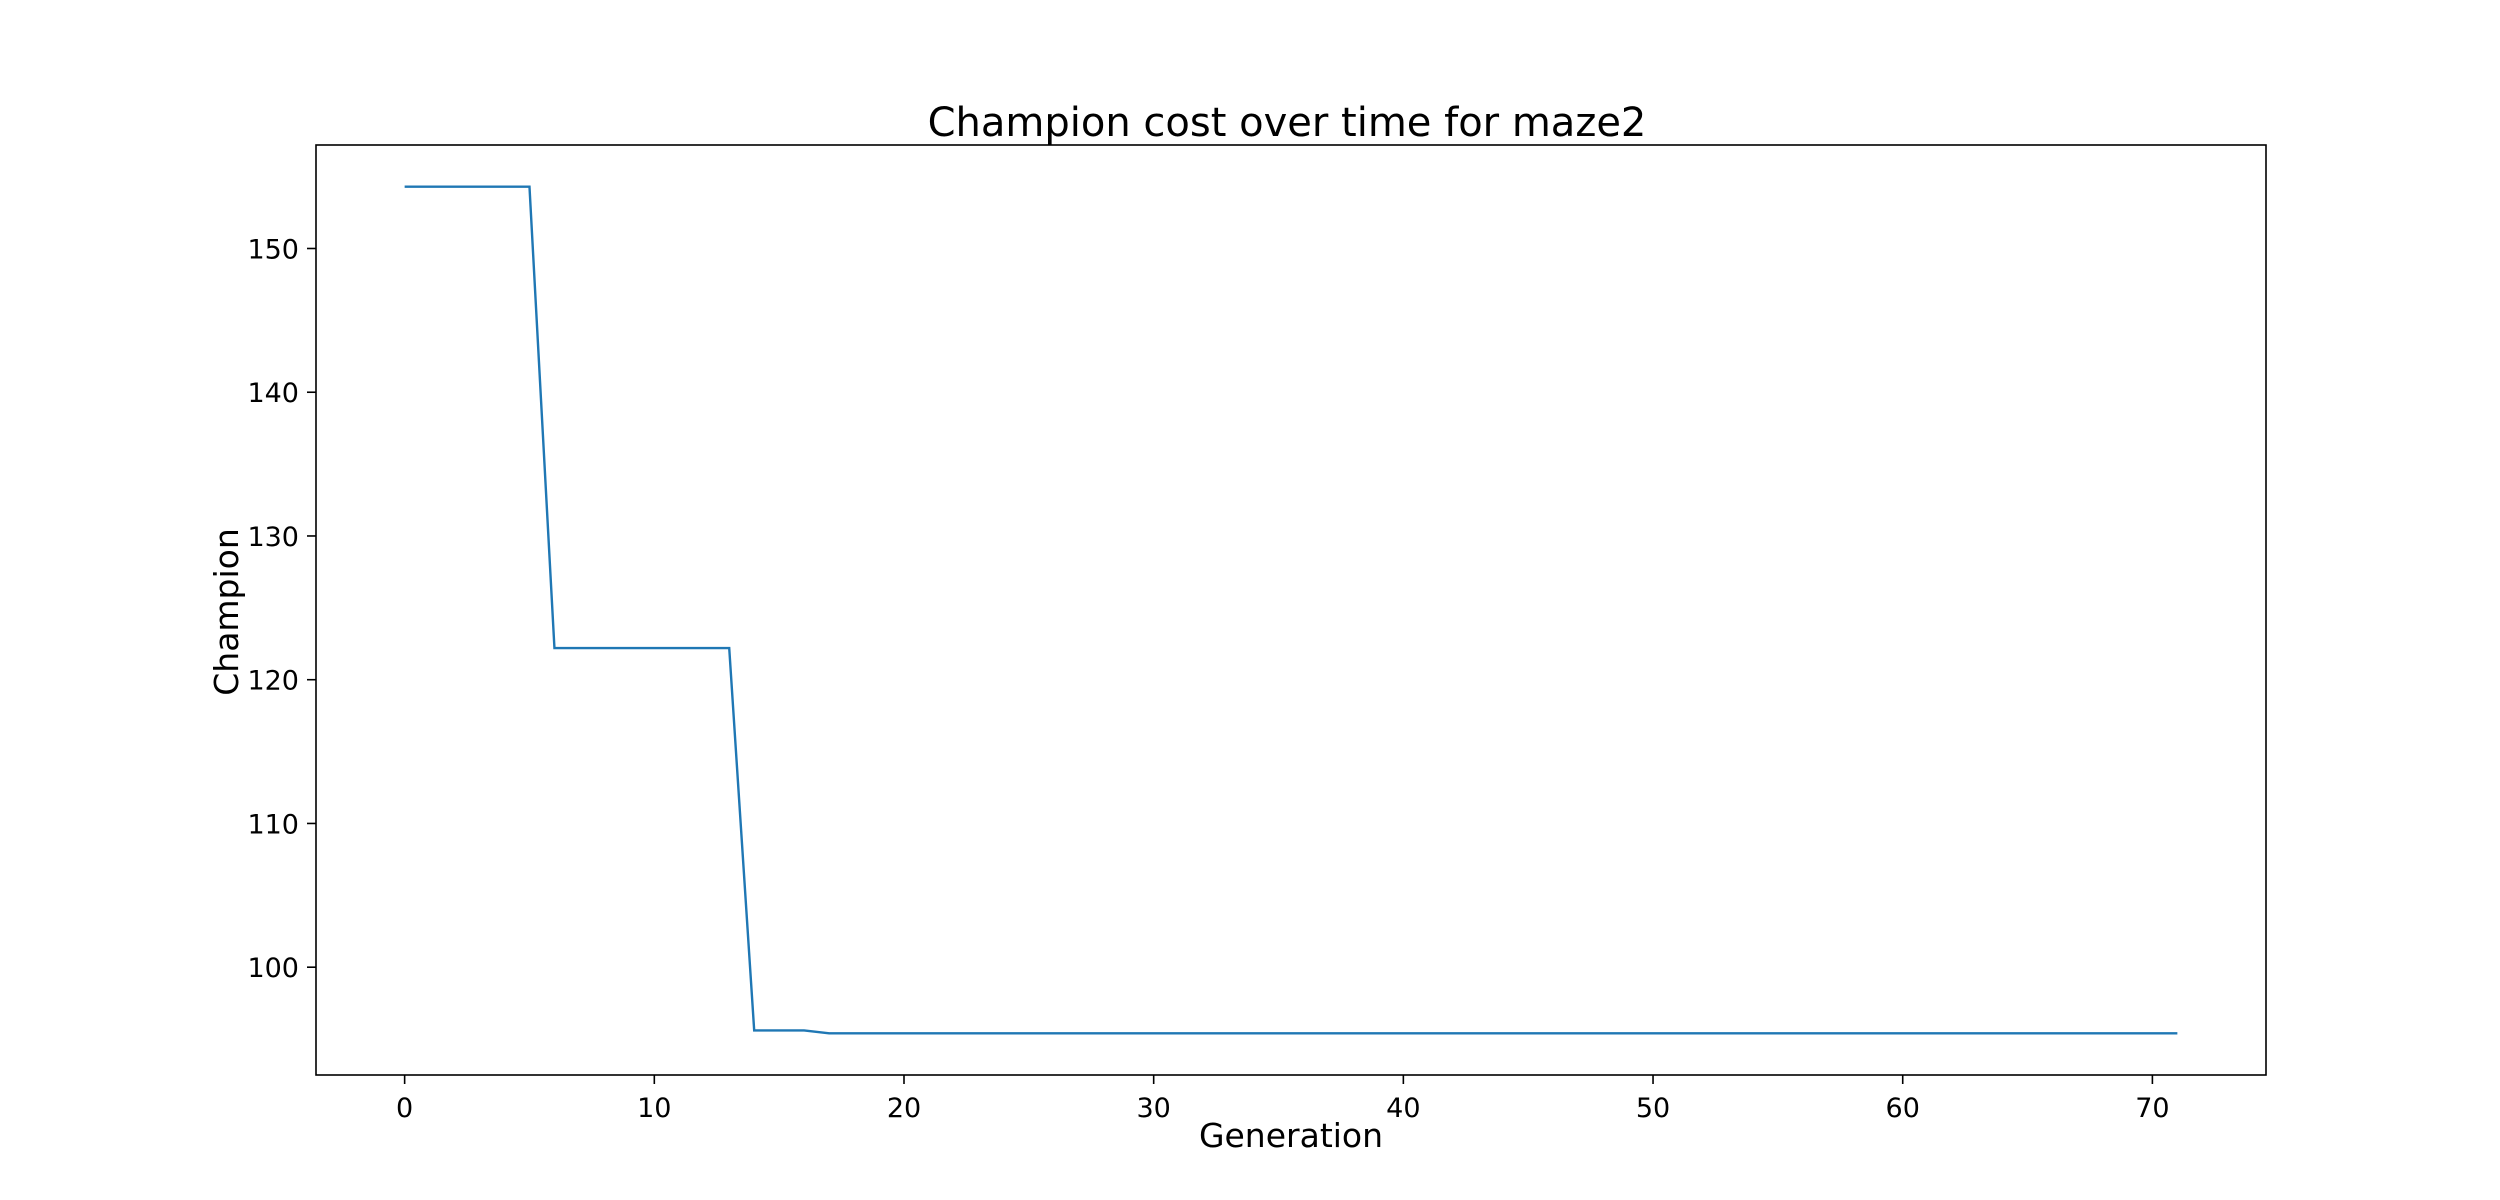  What do you see at coordinates (226, 612) in the screenshot?
I see `y-axis-label: Champion` at bounding box center [226, 612].